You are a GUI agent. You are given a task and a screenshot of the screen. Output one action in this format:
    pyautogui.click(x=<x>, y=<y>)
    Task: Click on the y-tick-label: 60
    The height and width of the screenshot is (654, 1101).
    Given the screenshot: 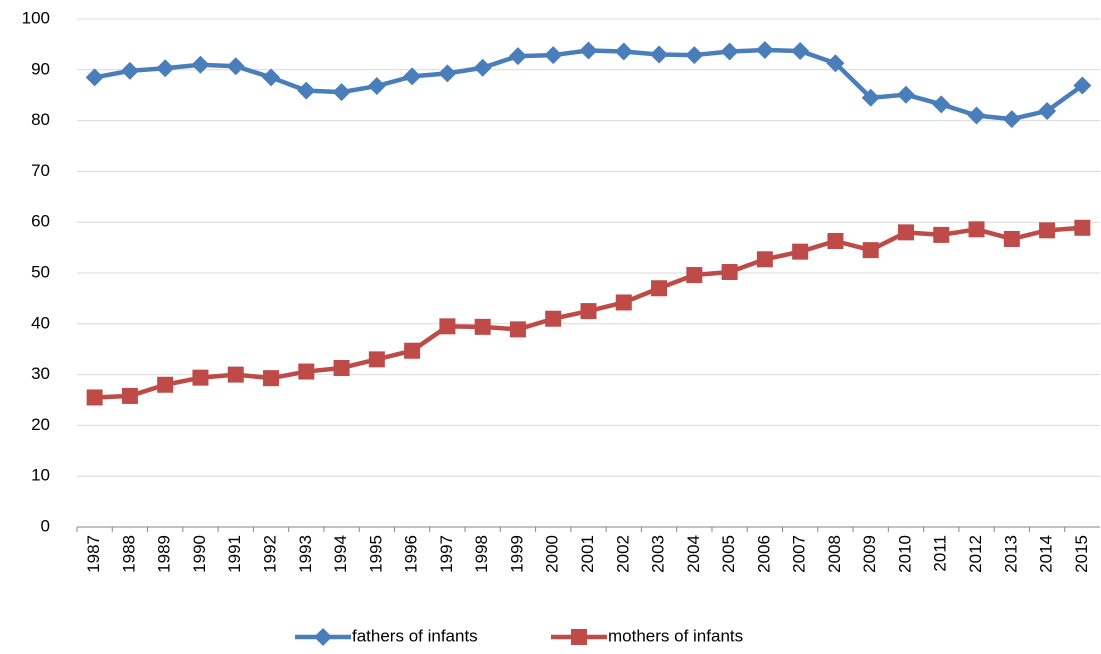 What is the action you would take?
    pyautogui.click(x=40, y=221)
    